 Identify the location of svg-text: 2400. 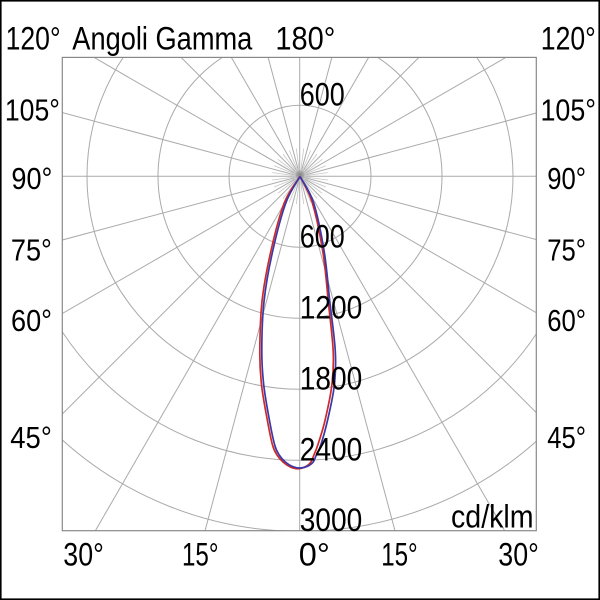
(331, 449).